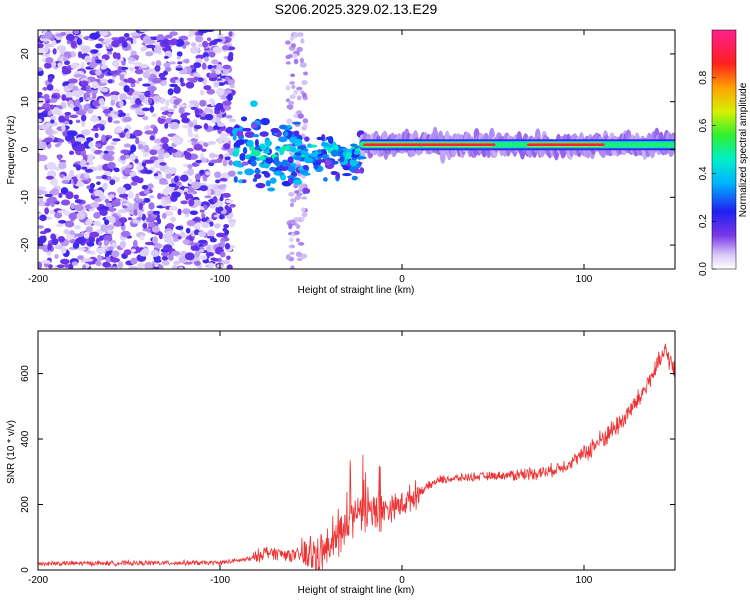 The image size is (750, 605). What do you see at coordinates (703, 173) in the screenshot?
I see `colorbar-tick-label: 0.4` at bounding box center [703, 173].